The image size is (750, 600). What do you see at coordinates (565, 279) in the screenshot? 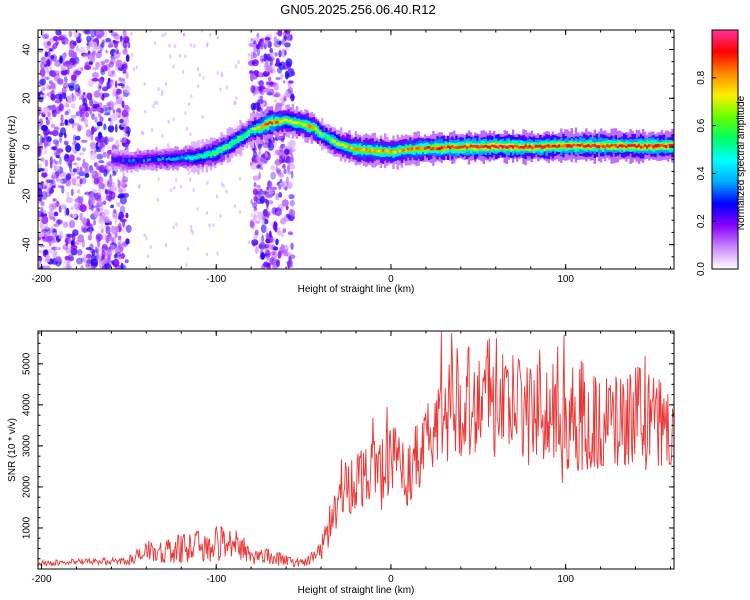
I see `x-tick-label: 100` at bounding box center [565, 279].